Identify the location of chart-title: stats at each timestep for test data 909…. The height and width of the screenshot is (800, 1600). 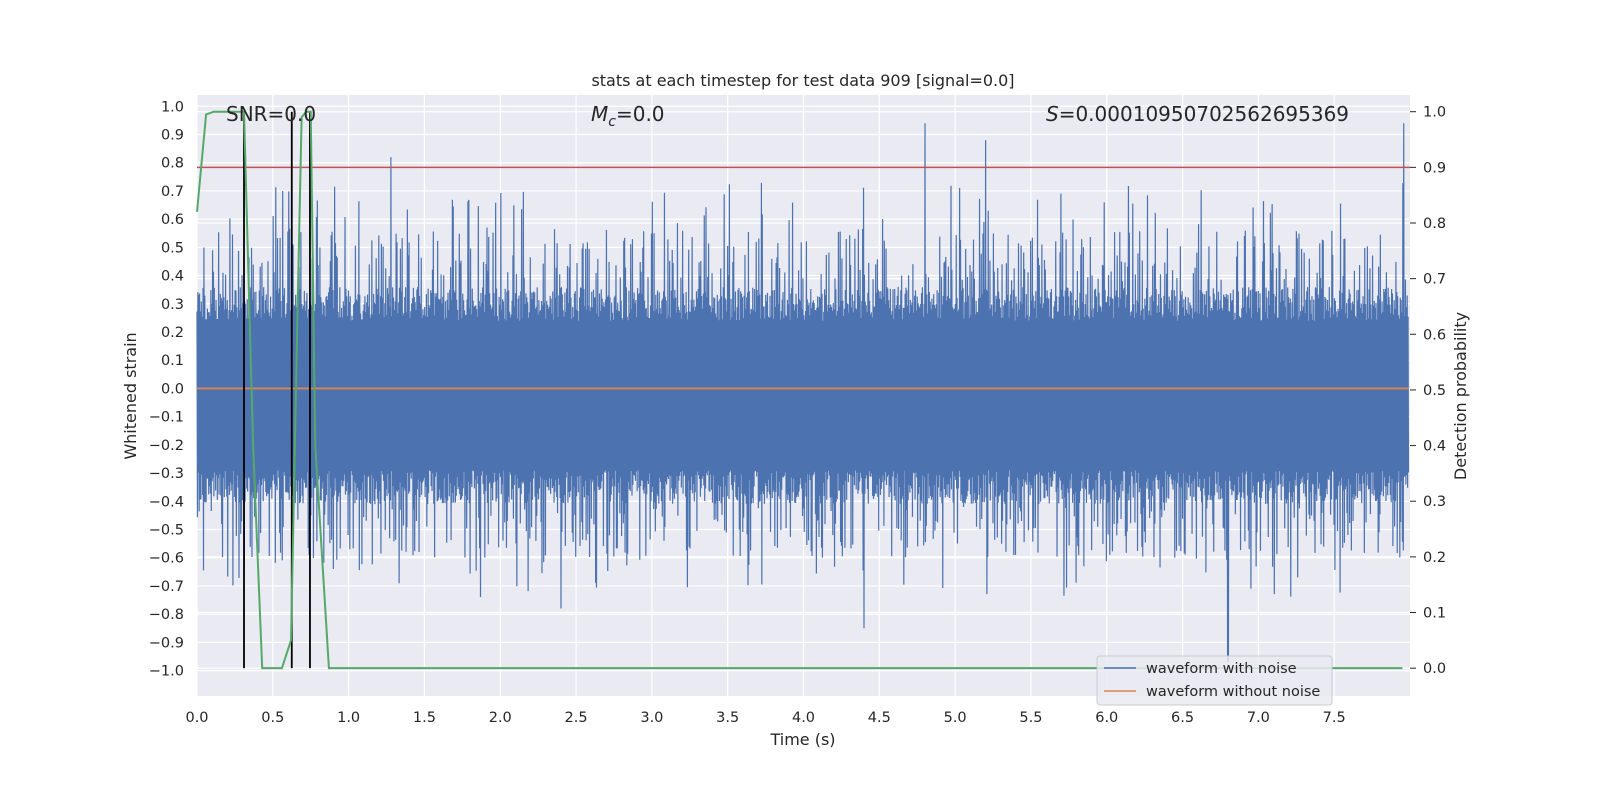
(802, 80).